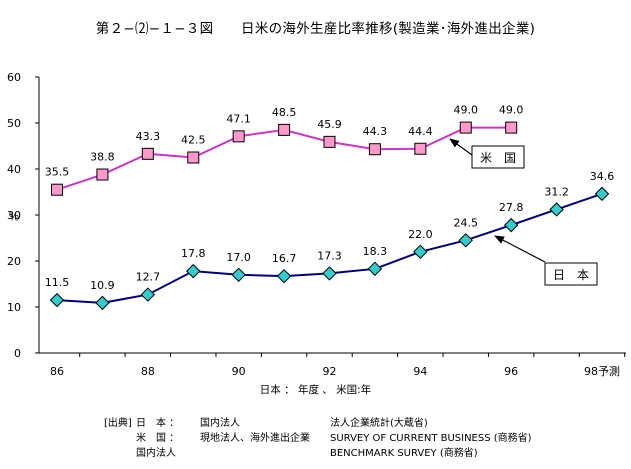  What do you see at coordinates (420, 234) in the screenshot?
I see `data-label: 22.0` at bounding box center [420, 234].